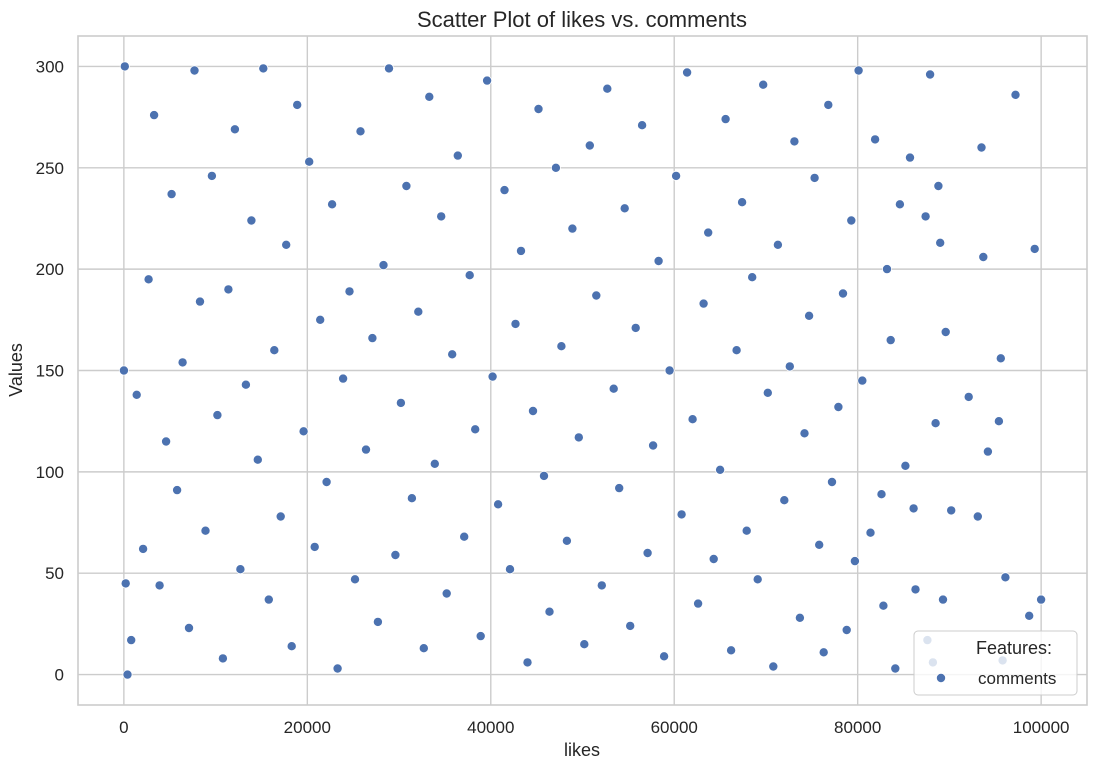  What do you see at coordinates (1041, 727) in the screenshot?
I see `x-tick-label: 100000` at bounding box center [1041, 727].